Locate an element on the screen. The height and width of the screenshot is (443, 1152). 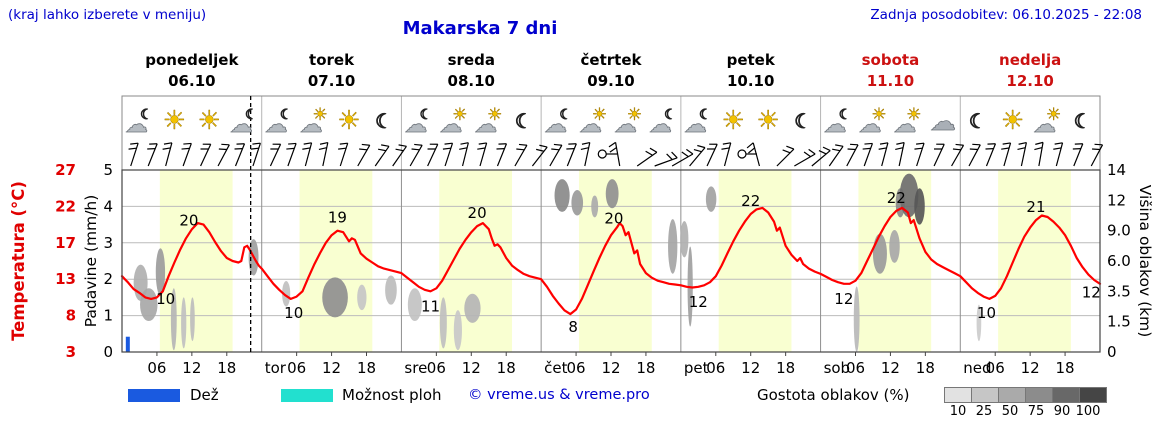
copyright-text: © vreme.us & vreme.pro is located at coordinates (559, 395).